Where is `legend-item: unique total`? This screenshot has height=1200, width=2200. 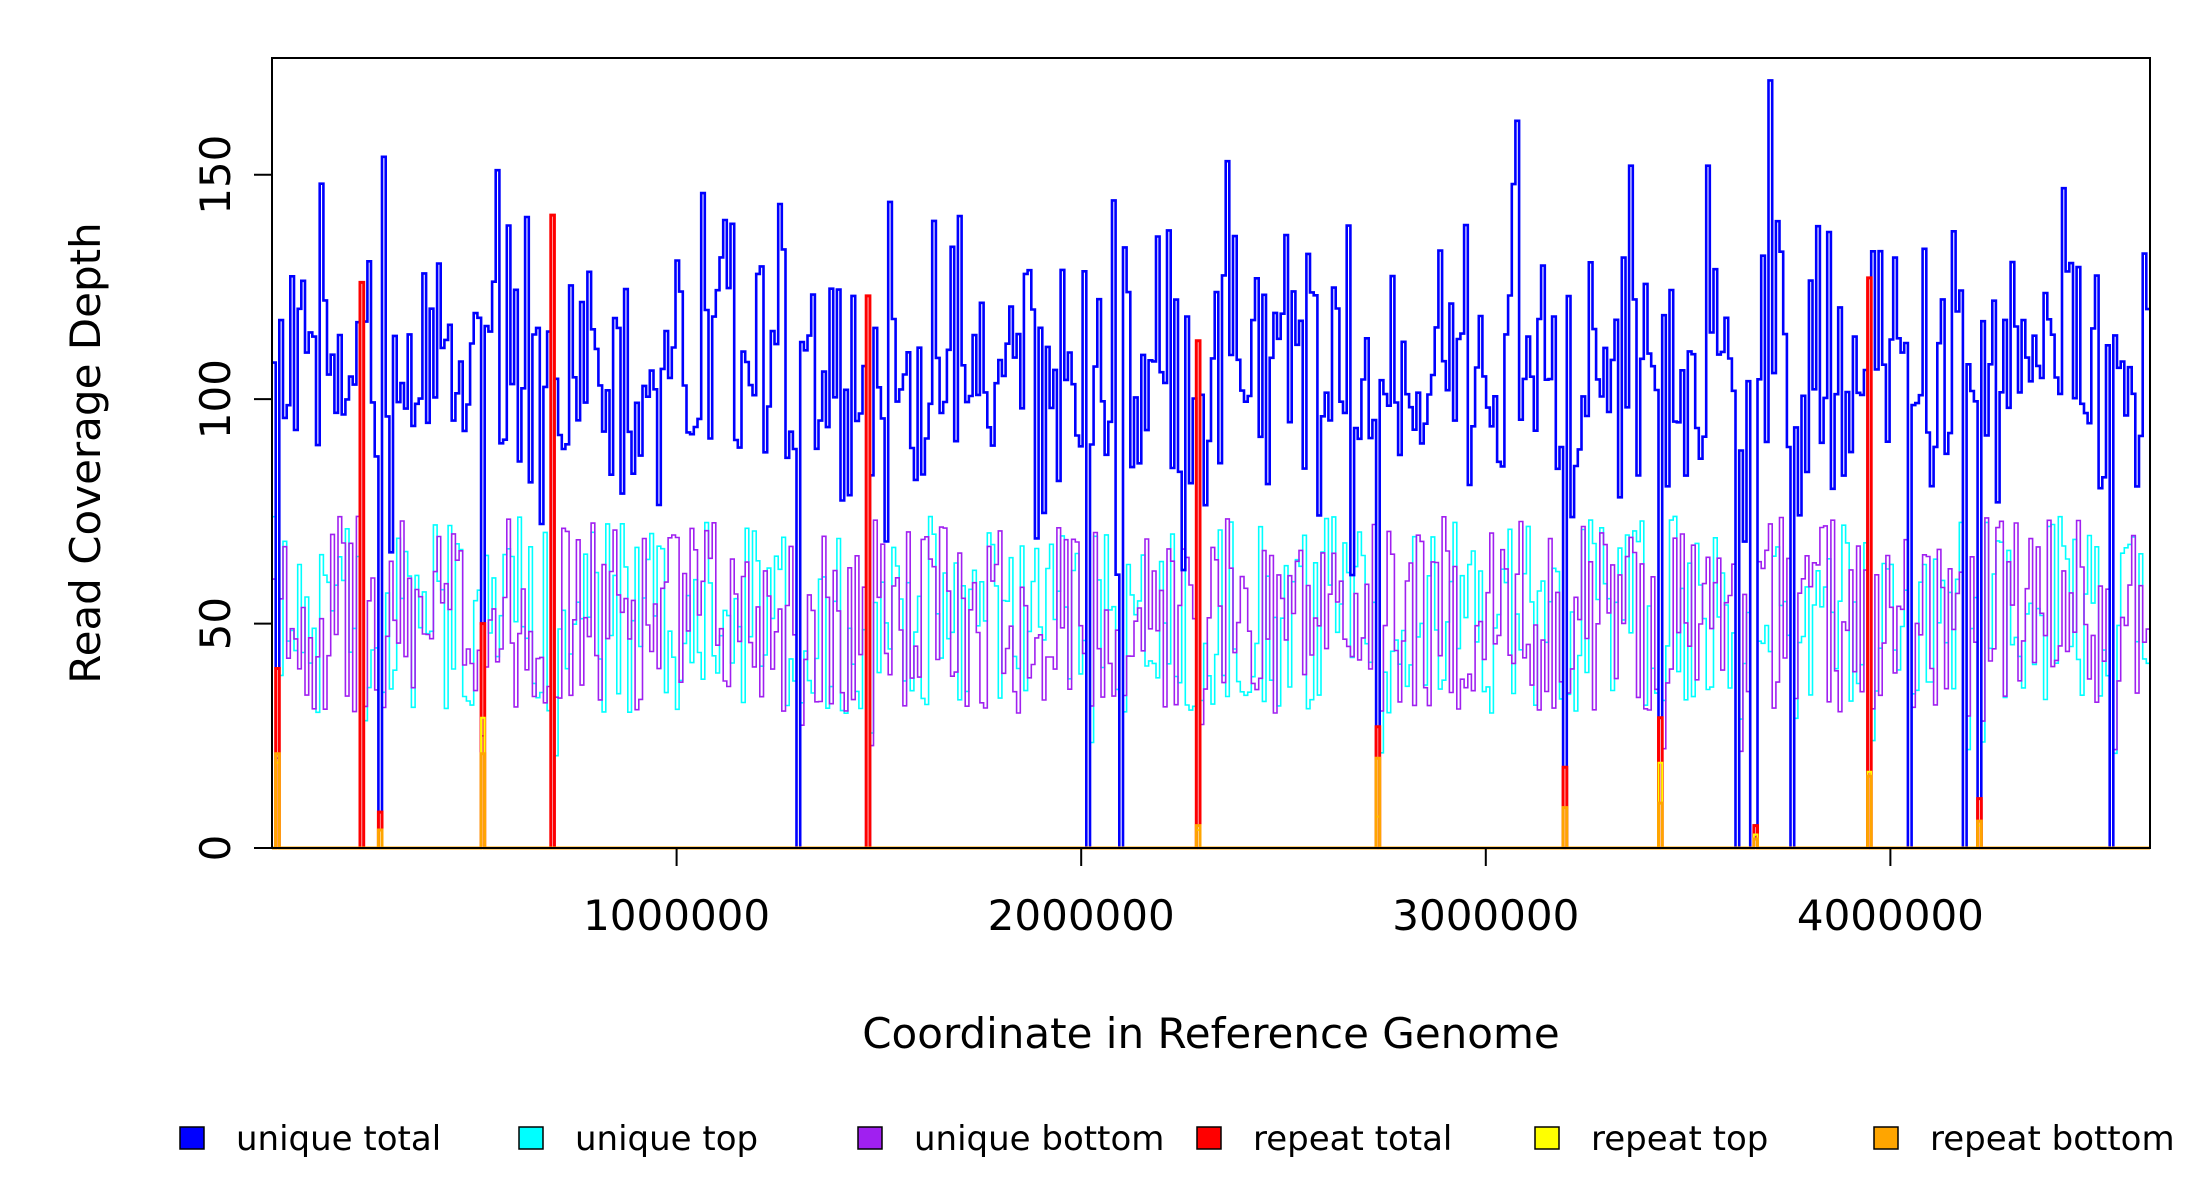 legend-item: unique total is located at coordinates (310, 1139).